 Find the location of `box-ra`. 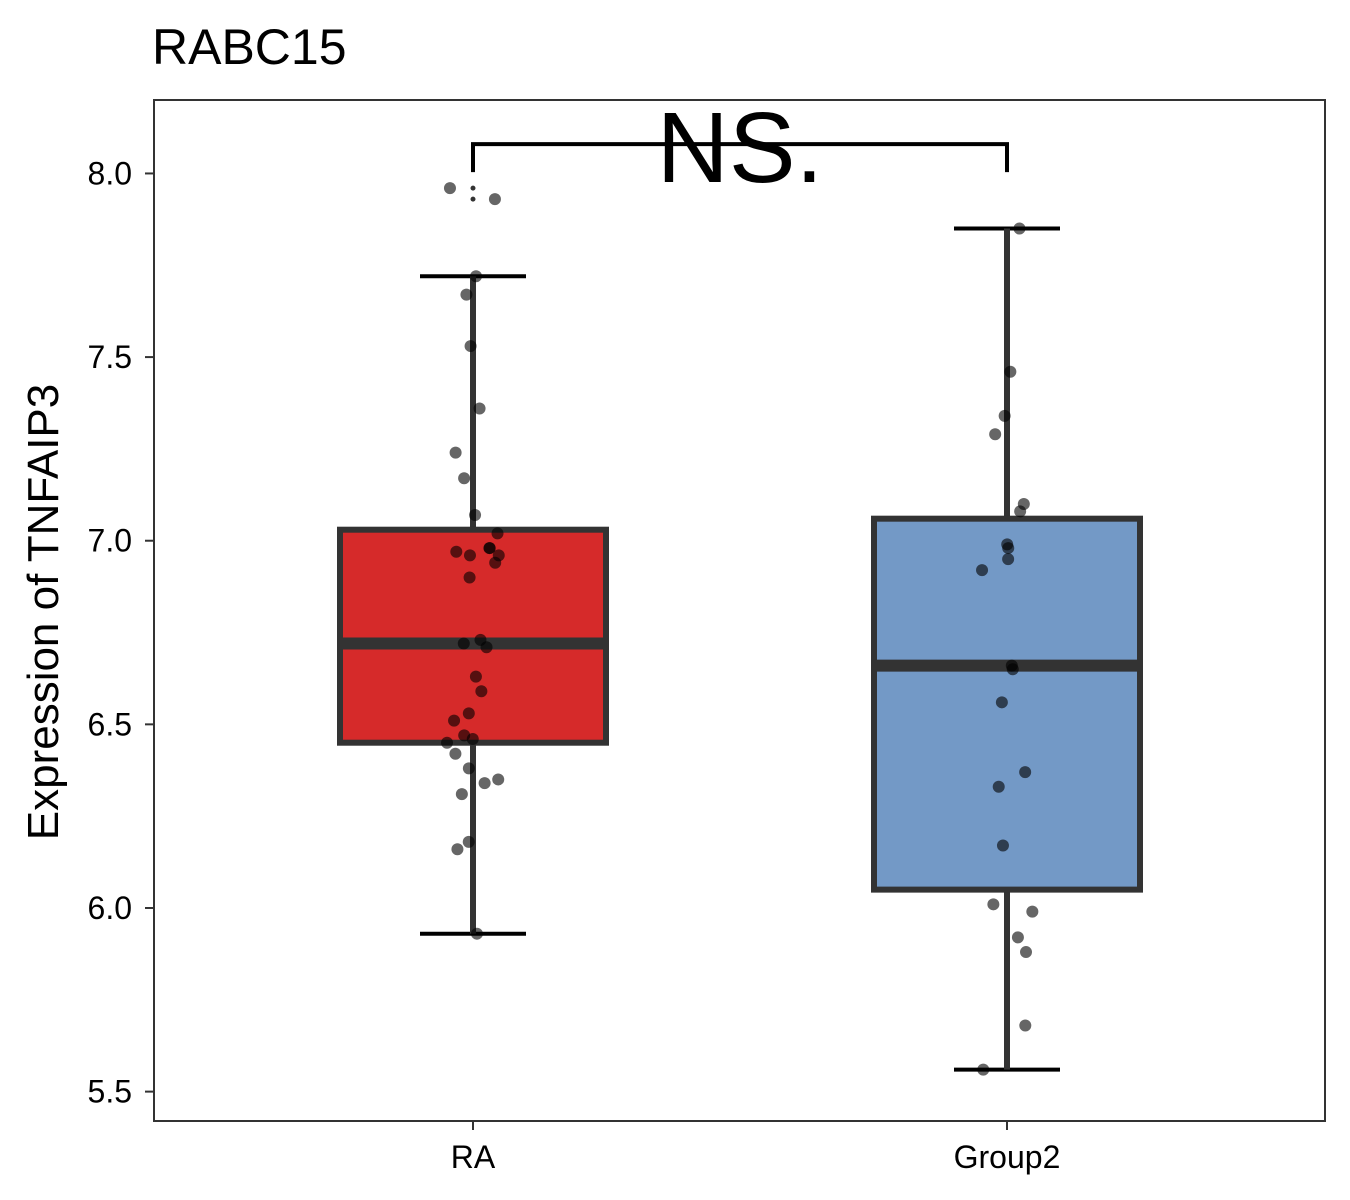

box-ra is located at coordinates (473, 636).